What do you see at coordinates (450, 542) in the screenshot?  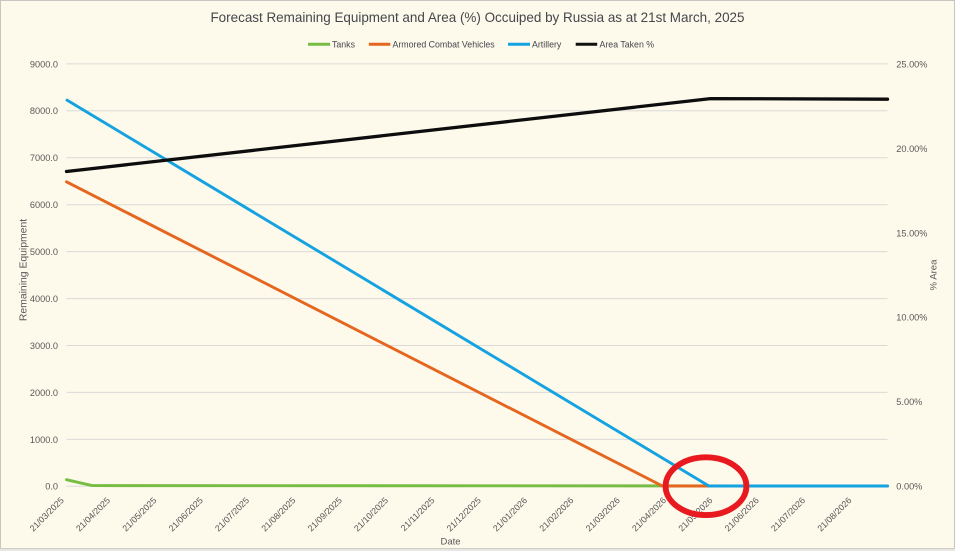 I see `svg-text: Date` at bounding box center [450, 542].